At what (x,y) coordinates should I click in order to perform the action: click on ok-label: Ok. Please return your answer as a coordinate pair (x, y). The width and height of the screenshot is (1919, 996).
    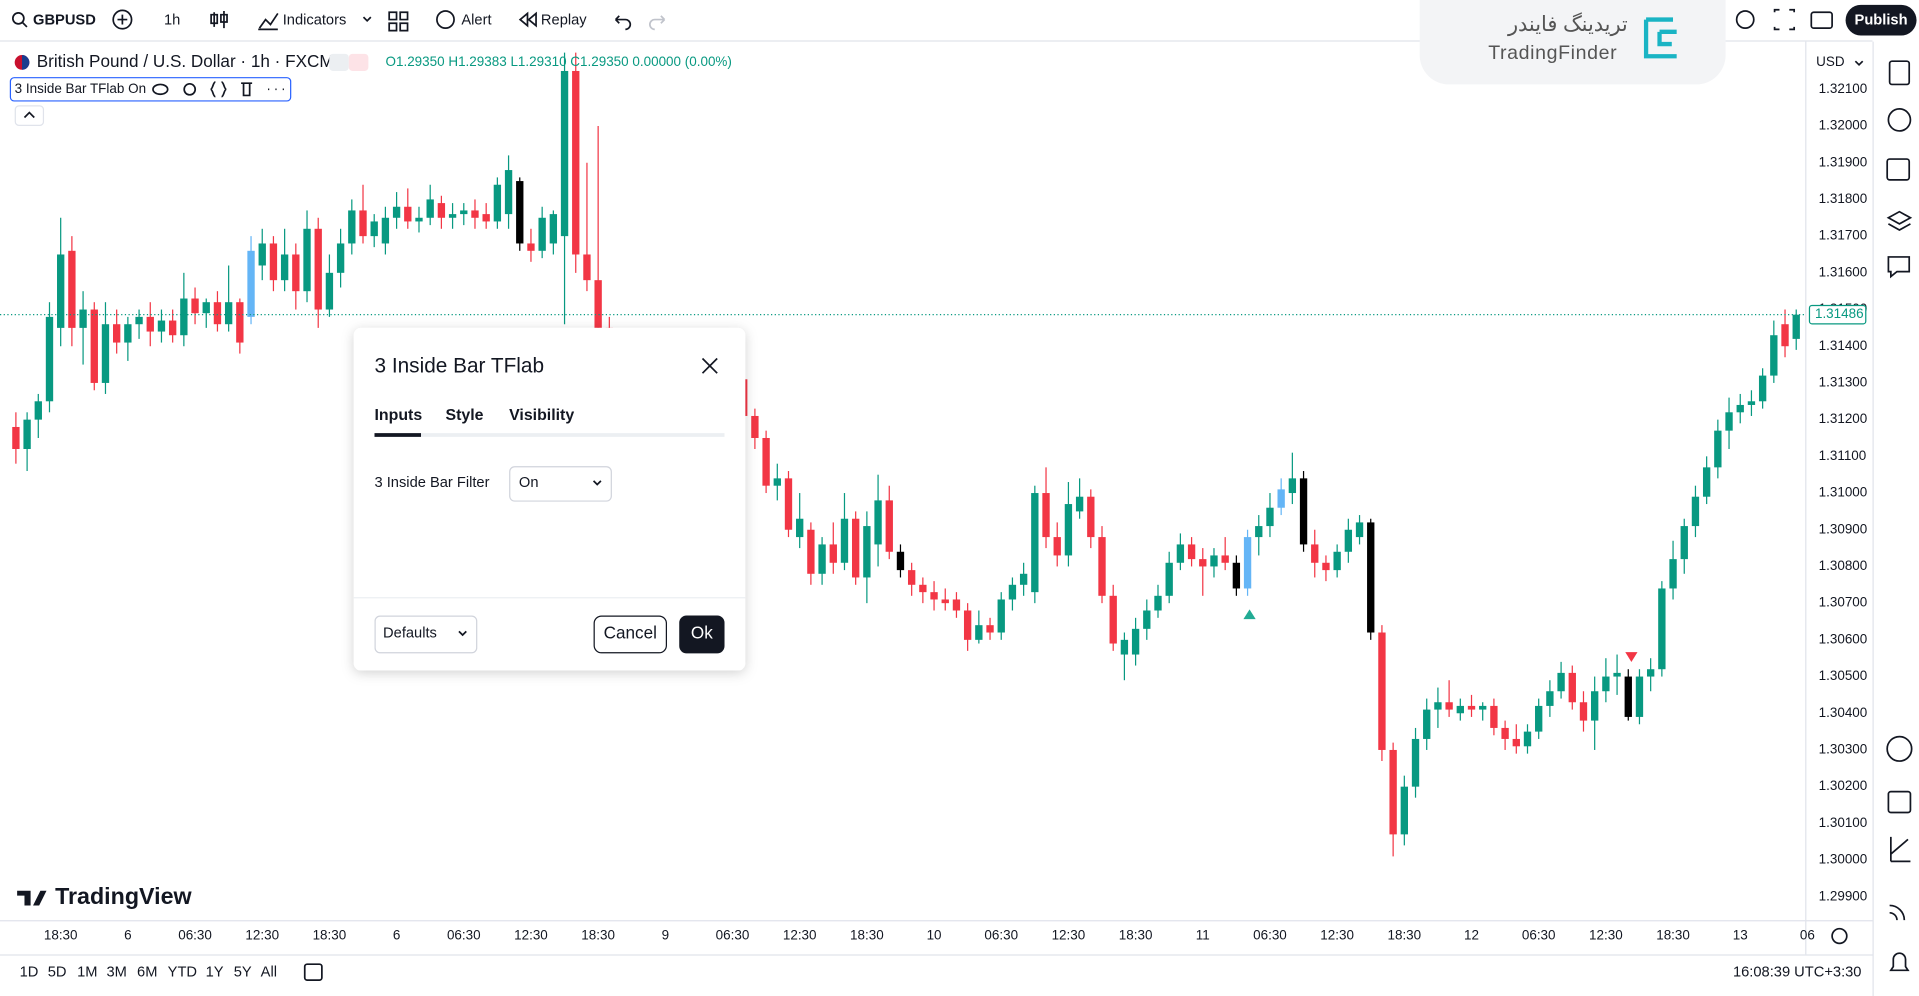
    Looking at the image, I should click on (702, 632).